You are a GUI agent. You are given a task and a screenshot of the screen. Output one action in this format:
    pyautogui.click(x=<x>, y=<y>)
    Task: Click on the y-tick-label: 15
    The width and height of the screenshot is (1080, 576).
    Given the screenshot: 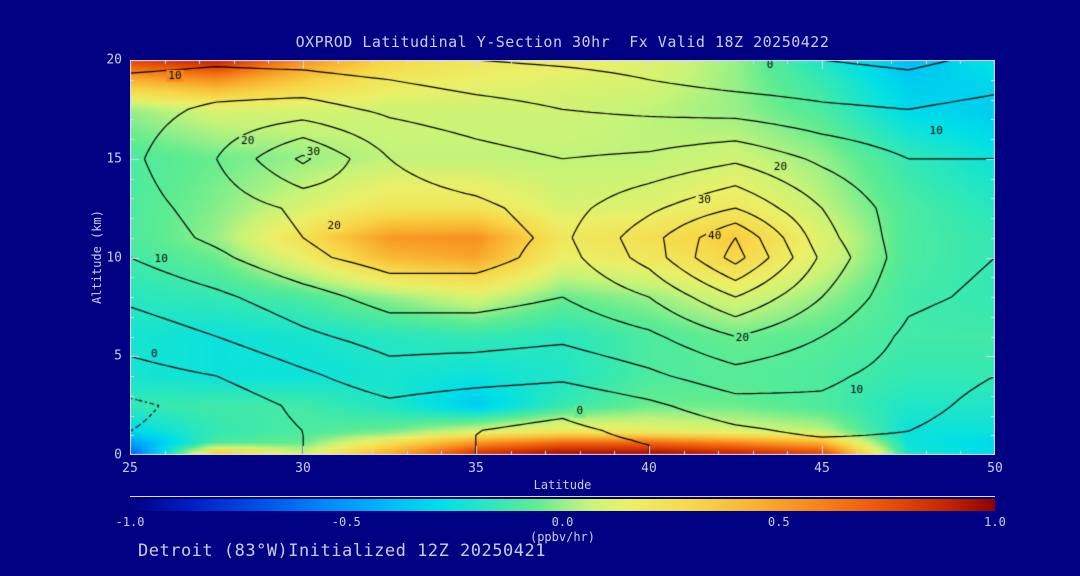 What is the action you would take?
    pyautogui.click(x=114, y=159)
    